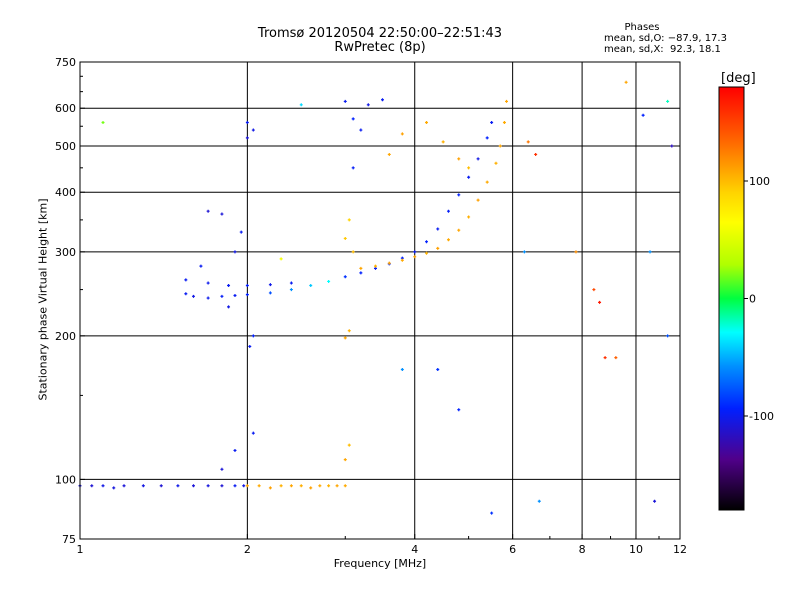 The image size is (800, 600). I want to click on x-tick-label: 4, so click(414, 549).